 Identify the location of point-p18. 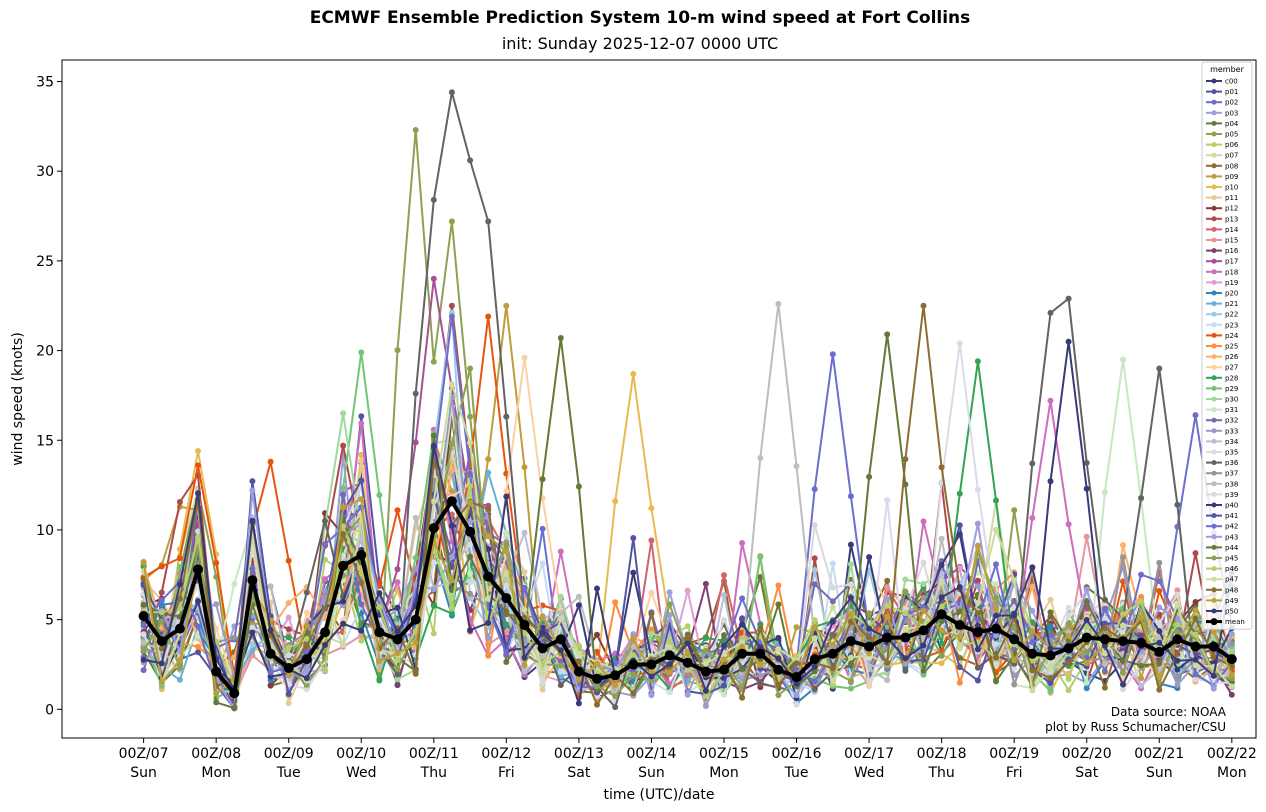
(1068, 524).